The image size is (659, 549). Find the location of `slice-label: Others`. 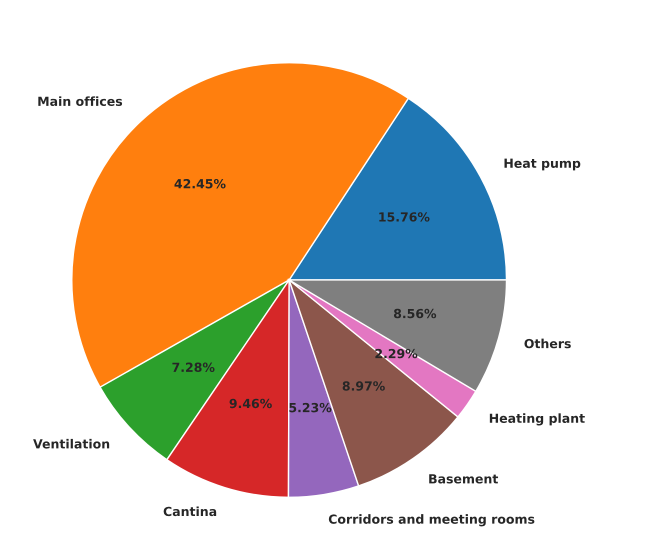

slice-label: Others is located at coordinates (547, 343).